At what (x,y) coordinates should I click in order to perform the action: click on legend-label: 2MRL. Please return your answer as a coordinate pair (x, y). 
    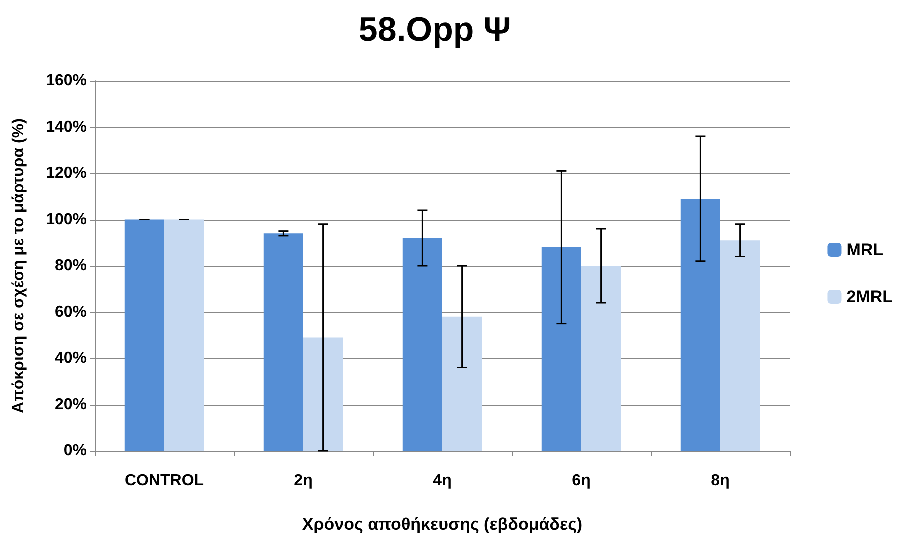
    Looking at the image, I should click on (870, 297).